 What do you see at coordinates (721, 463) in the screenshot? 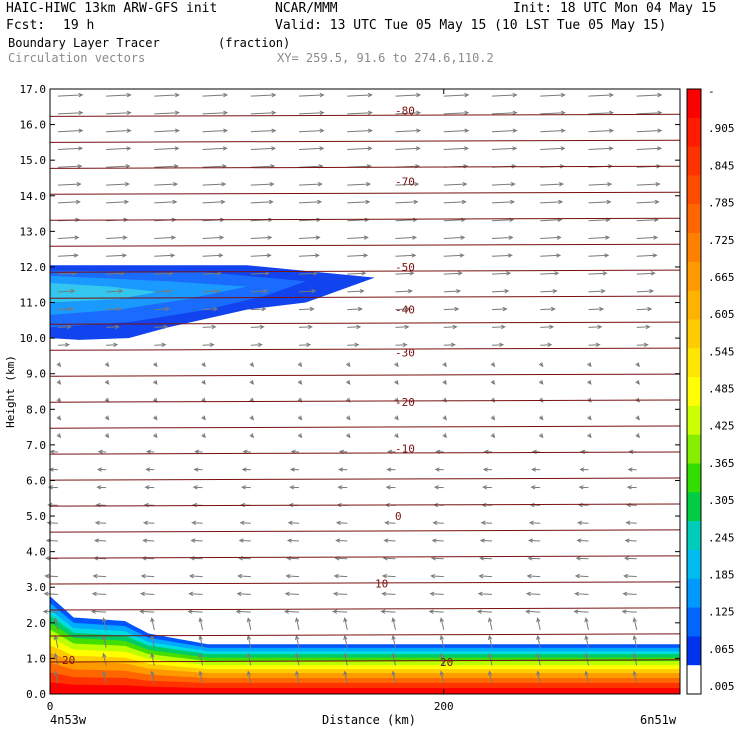
I see `colorbar-label: .365` at bounding box center [721, 463].